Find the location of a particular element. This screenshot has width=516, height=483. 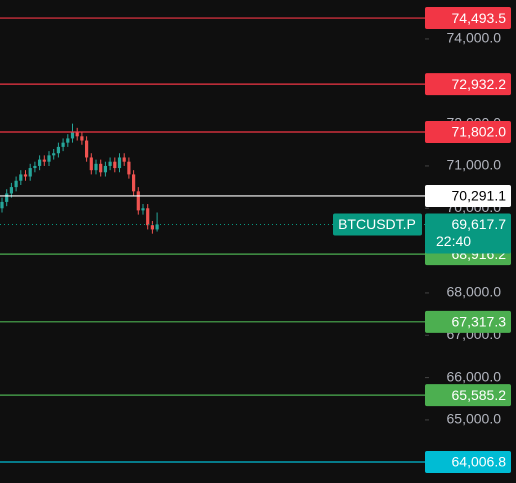

price-level-label: 67,317.3 is located at coordinates (479, 322).